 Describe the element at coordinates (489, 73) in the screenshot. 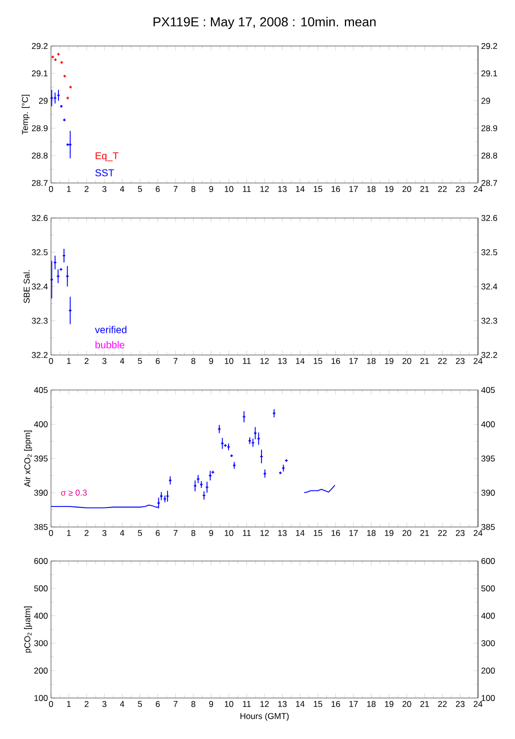

I see `y2-tick-label: 29.1` at that location.